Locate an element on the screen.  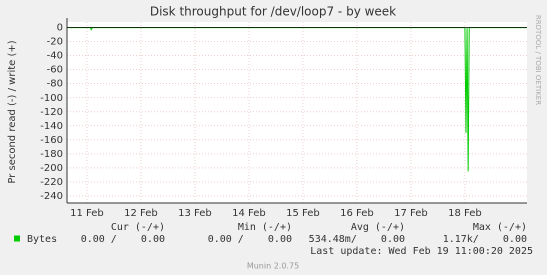
x-tick-label: 18 Feb is located at coordinates (465, 213).